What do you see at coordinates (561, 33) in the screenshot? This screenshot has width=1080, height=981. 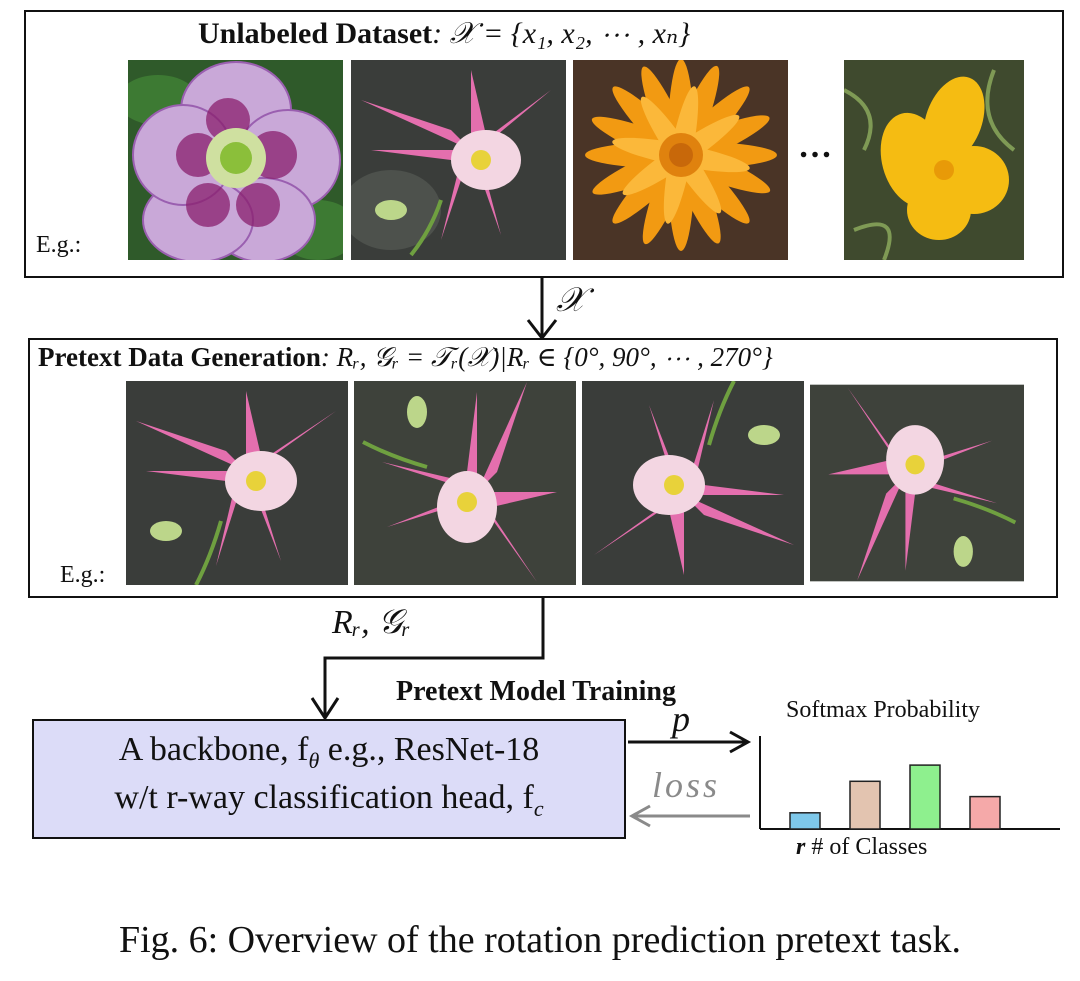 I see `unlabeled-dataset-formula: : 𝒳 = {x₁, x₂, ⋯ , xₙ}` at bounding box center [561, 33].